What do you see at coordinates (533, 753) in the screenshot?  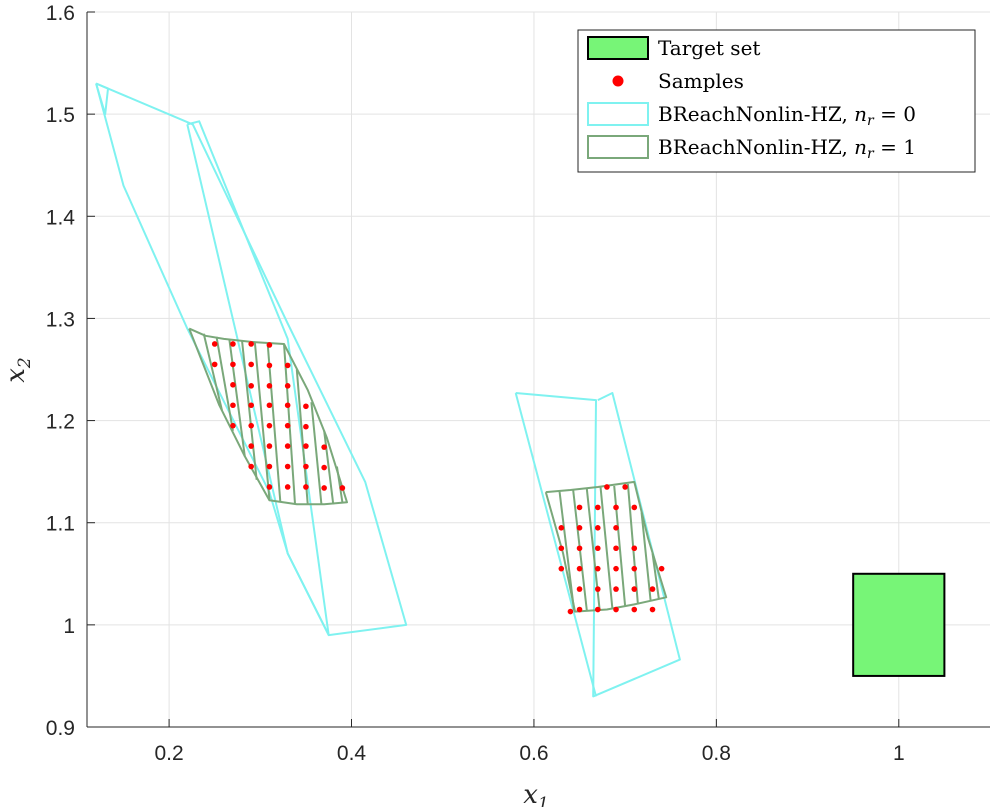 I see `x-tick-label: 0.6` at bounding box center [533, 753].